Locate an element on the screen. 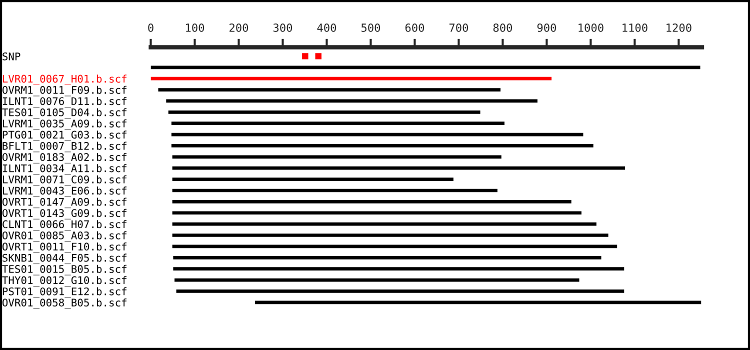  y-tick-label: LVRM1_0035_A09.b.scf is located at coordinates (64, 124).